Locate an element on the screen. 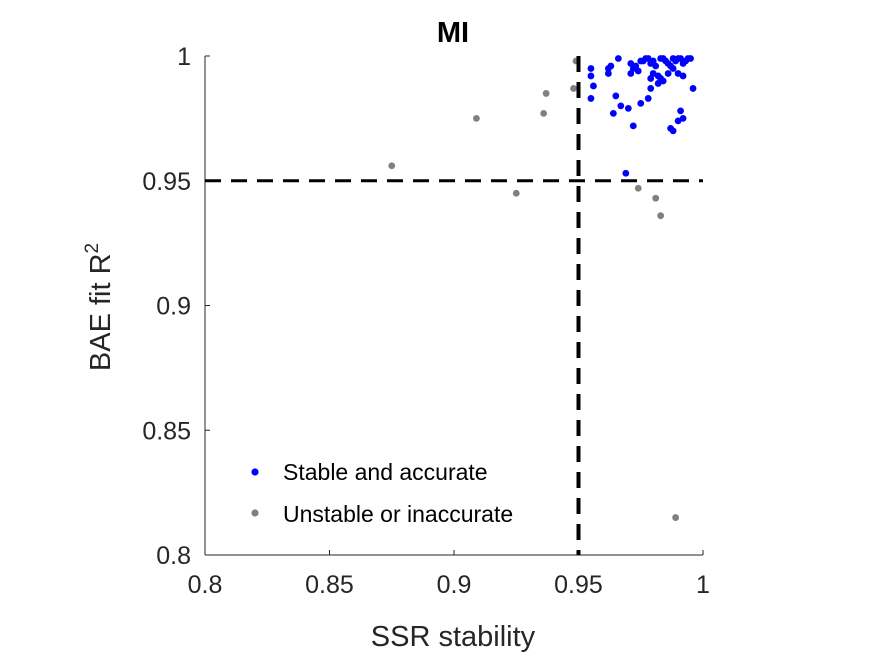  legend-marker-unstable is located at coordinates (255, 513).